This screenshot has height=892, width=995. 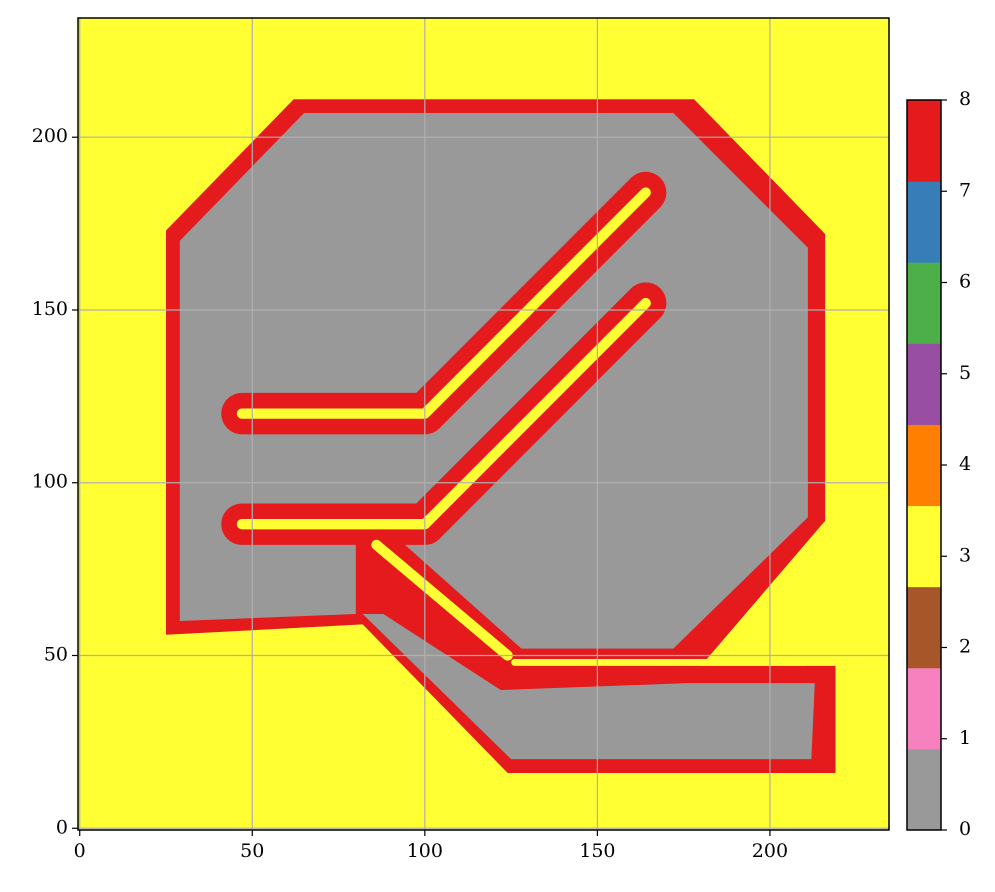 I want to click on y-tick-label: 150, so click(x=50, y=309).